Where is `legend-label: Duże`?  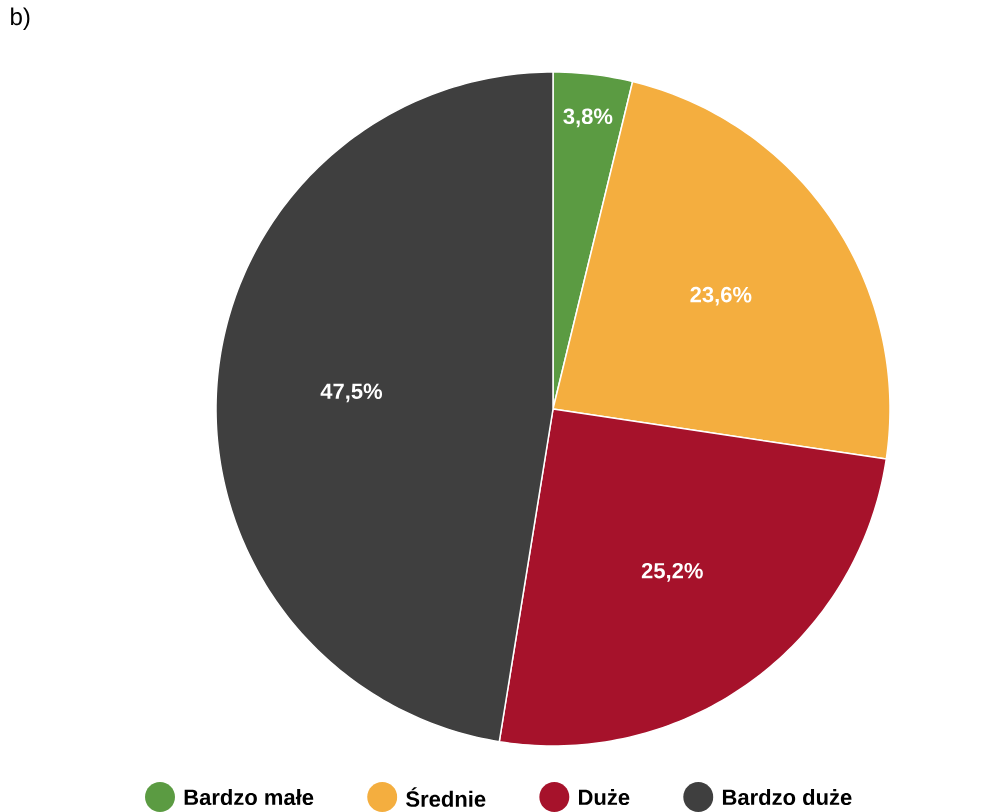
legend-label: Duże is located at coordinates (604, 797).